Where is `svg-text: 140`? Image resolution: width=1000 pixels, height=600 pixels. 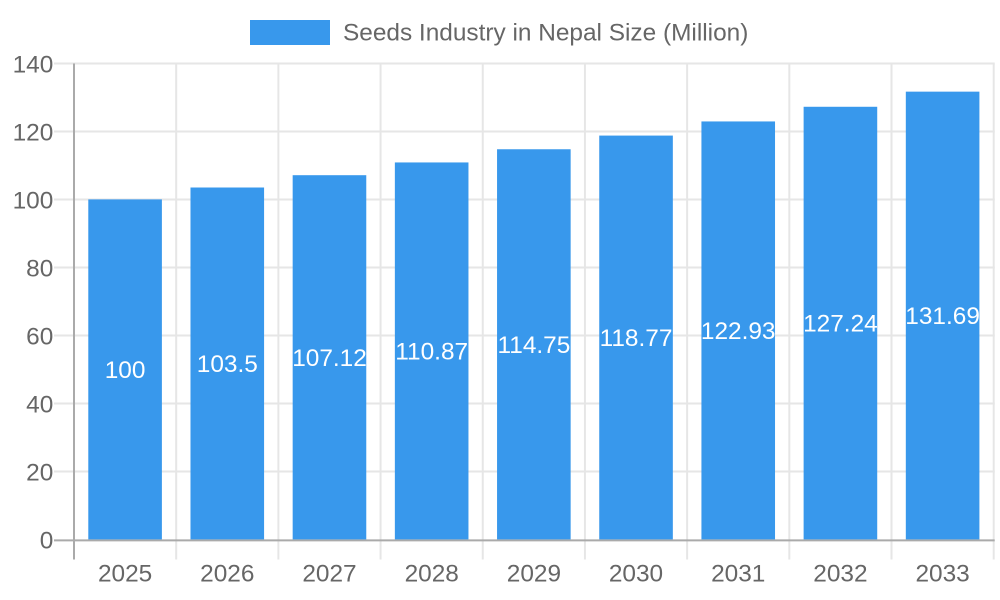
svg-text: 140 is located at coordinates (33, 64).